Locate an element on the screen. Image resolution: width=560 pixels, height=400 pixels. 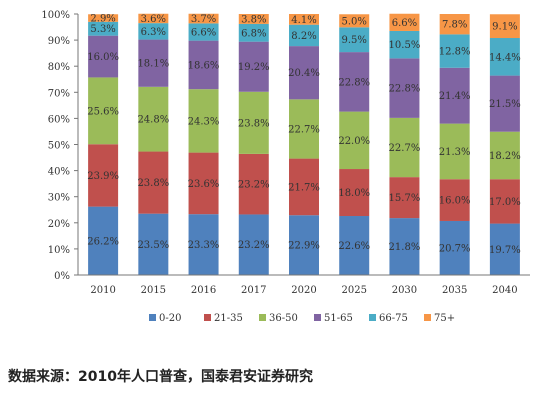
data-label: 3.6% is located at coordinates (153, 19).